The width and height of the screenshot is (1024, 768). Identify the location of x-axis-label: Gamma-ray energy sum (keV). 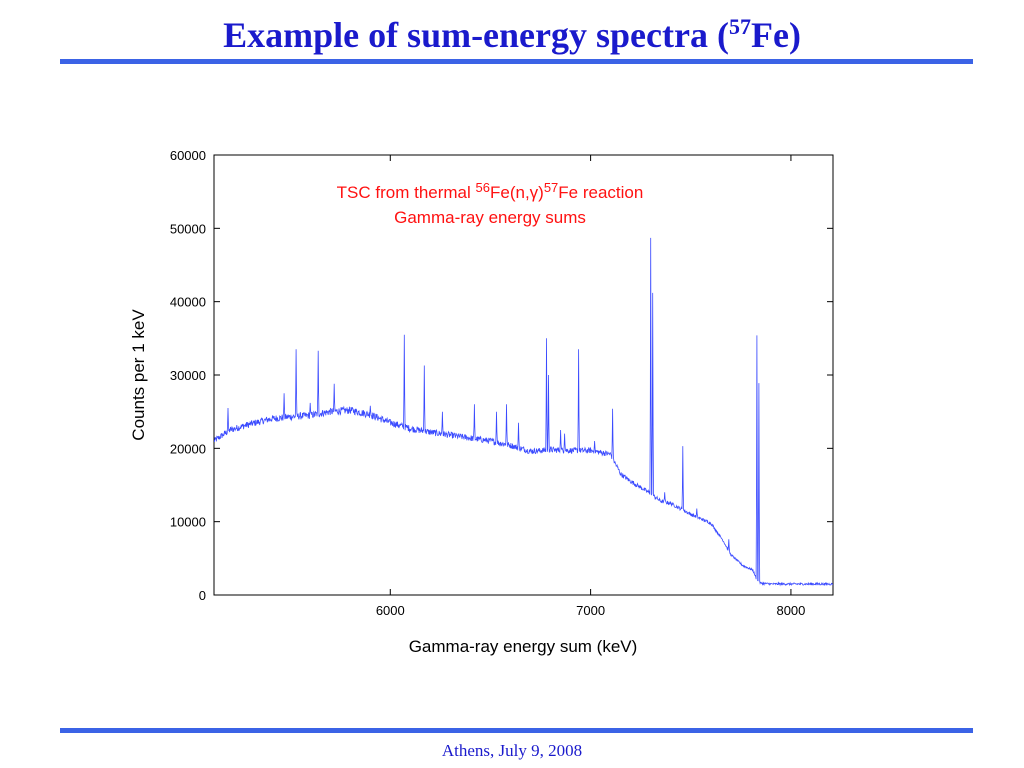
(523, 646).